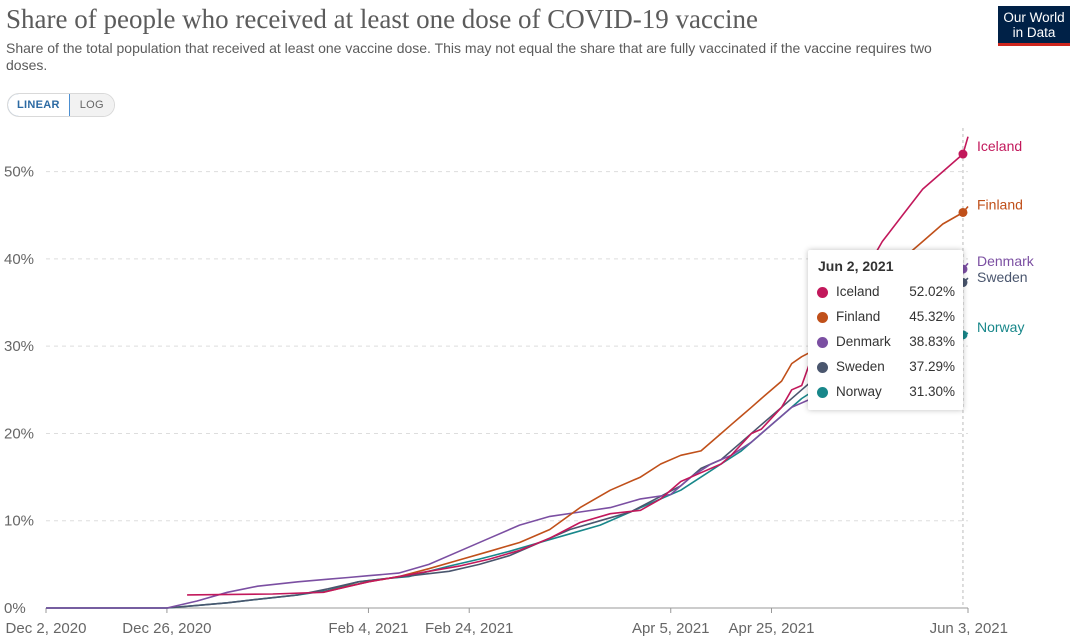  What do you see at coordinates (19, 521) in the screenshot?
I see `y-tick-label: 10%` at bounding box center [19, 521].